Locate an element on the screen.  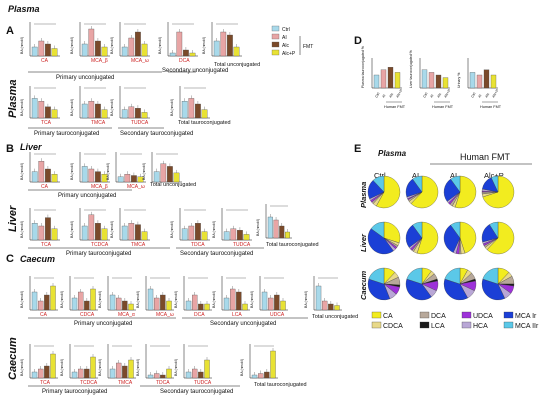
bile-acid-label: TUDCA is located at coordinates (140, 123).